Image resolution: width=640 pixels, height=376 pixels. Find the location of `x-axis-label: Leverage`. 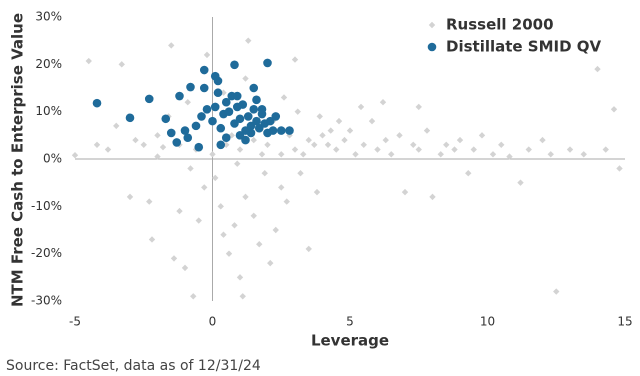

x-axis-label: Leverage is located at coordinates (350, 341).